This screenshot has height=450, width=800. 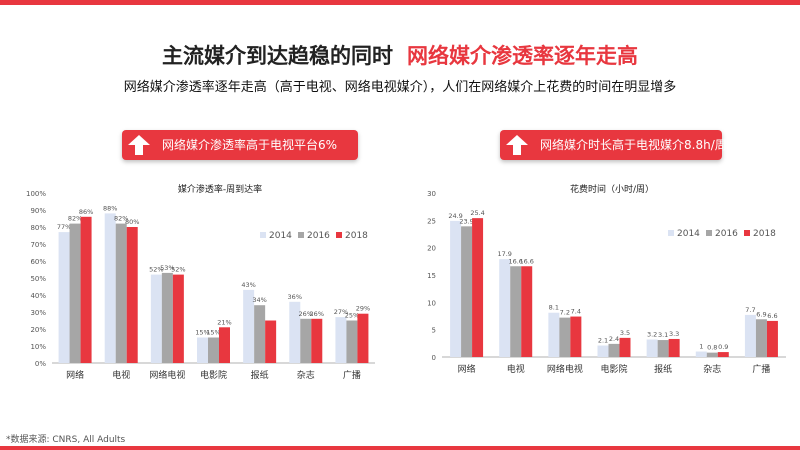 What do you see at coordinates (761, 314) in the screenshot?
I see `data-label: 6.9` at bounding box center [761, 314].